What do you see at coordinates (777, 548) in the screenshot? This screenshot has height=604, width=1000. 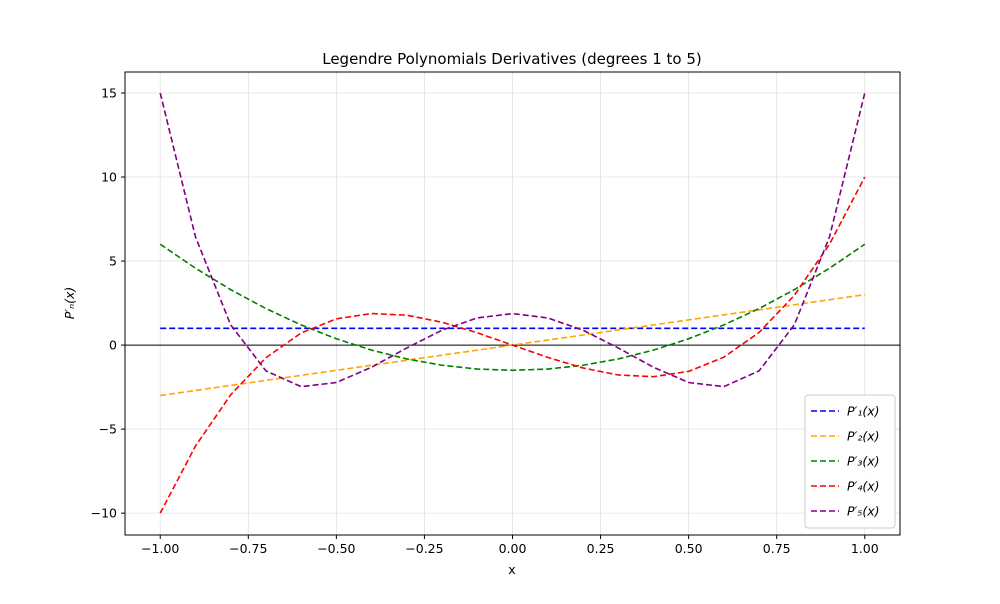 I see `x-tick-label: 0.75` at bounding box center [777, 548].